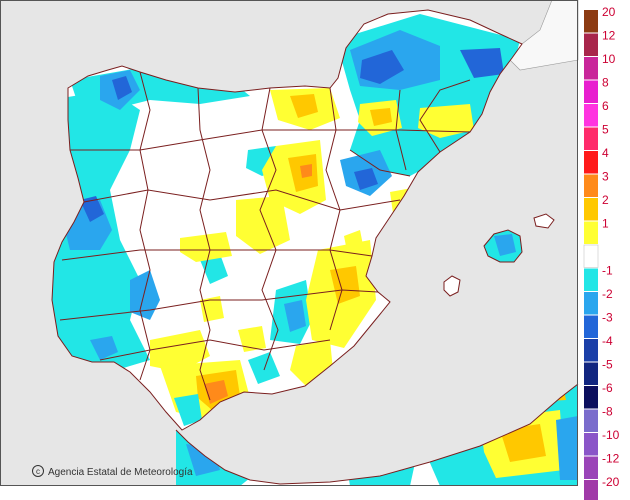  Describe the element at coordinates (452, 286) in the screenshot. I see `ibiza-land` at that location.